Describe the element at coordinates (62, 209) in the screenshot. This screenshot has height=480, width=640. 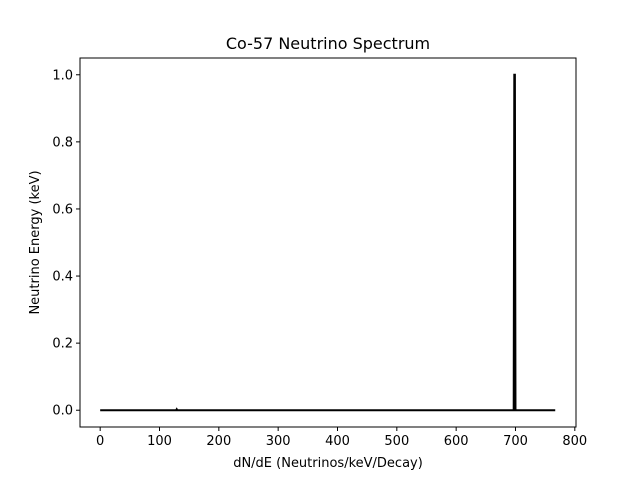
I see `y-tick-label: 0.6` at that location.